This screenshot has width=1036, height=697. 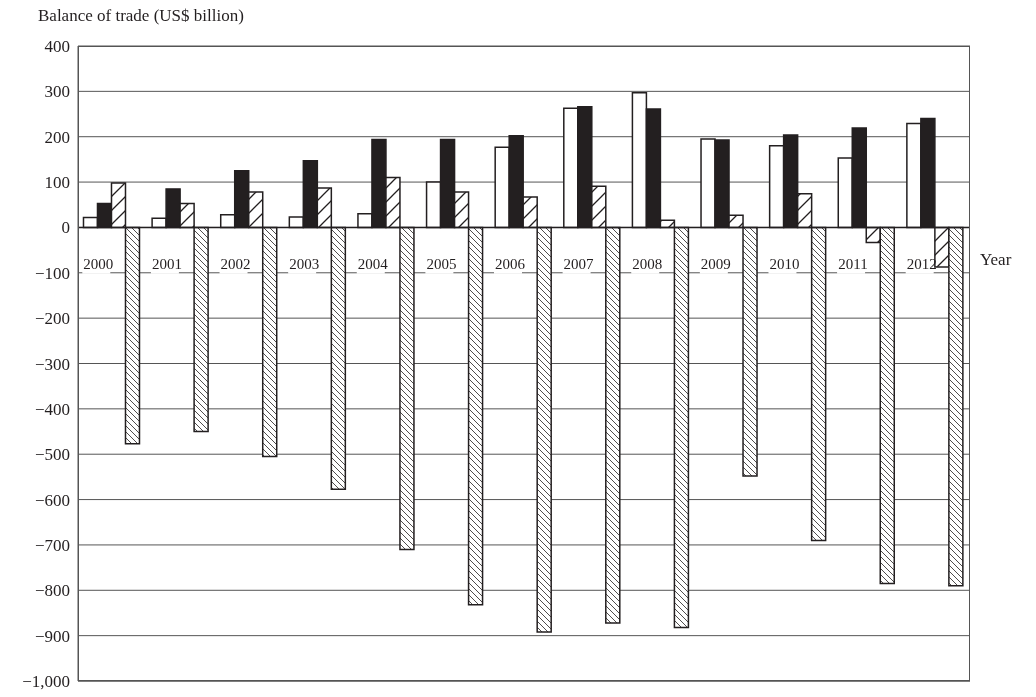 I want to click on x-tick-label: 2001, so click(x=166, y=263).